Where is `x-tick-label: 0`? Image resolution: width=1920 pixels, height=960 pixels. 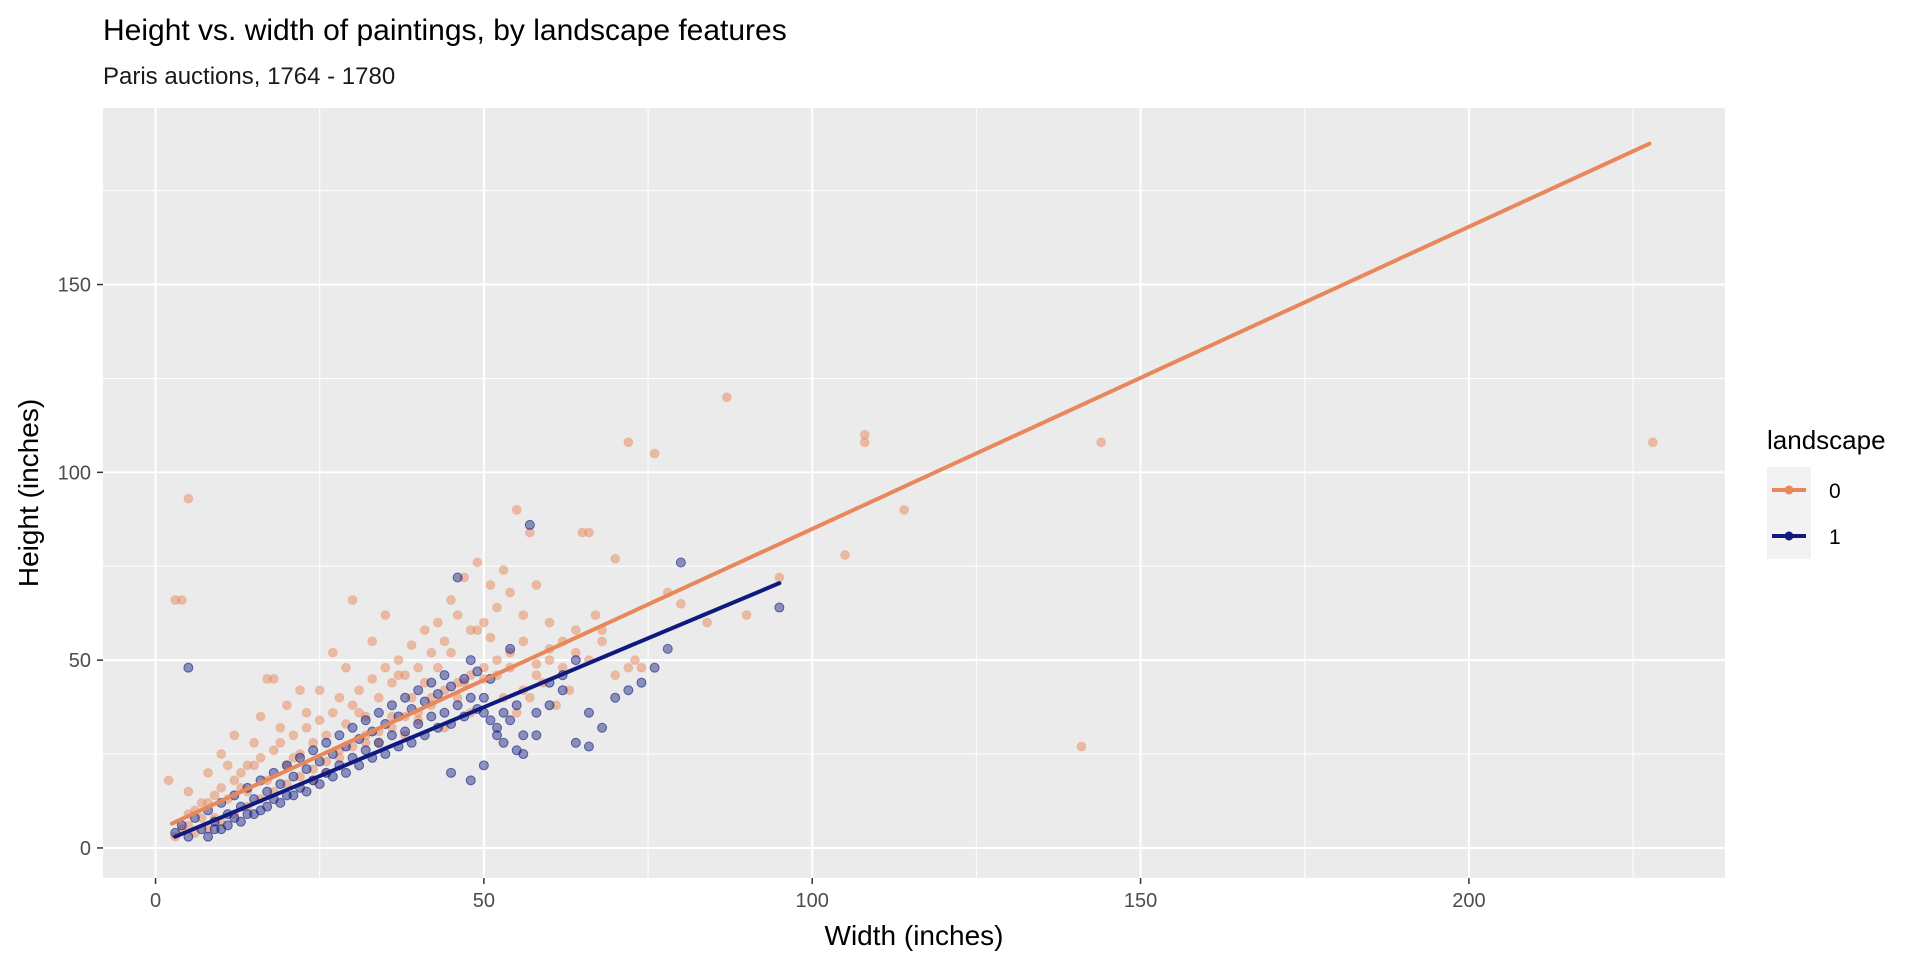 x-tick-label: 0 is located at coordinates (155, 901).